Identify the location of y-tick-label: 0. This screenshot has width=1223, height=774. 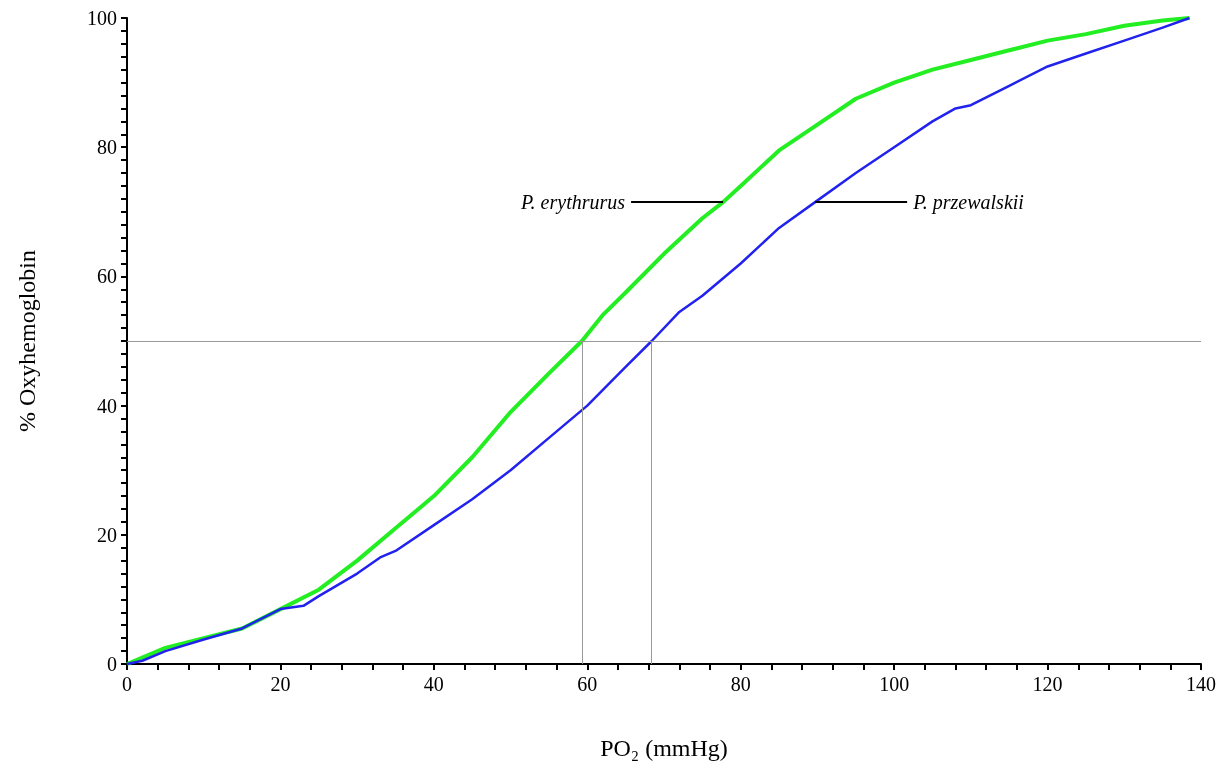
(112, 664).